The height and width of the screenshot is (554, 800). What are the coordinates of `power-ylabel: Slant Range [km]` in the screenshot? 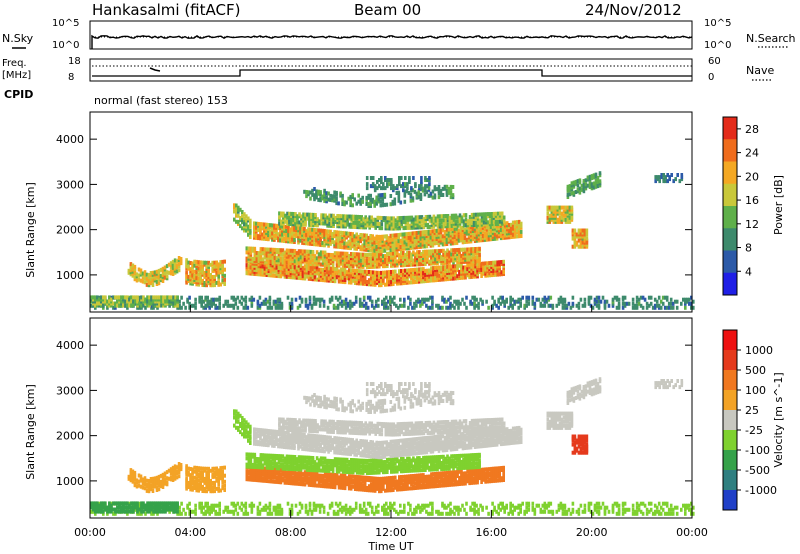 It's located at (30, 230).